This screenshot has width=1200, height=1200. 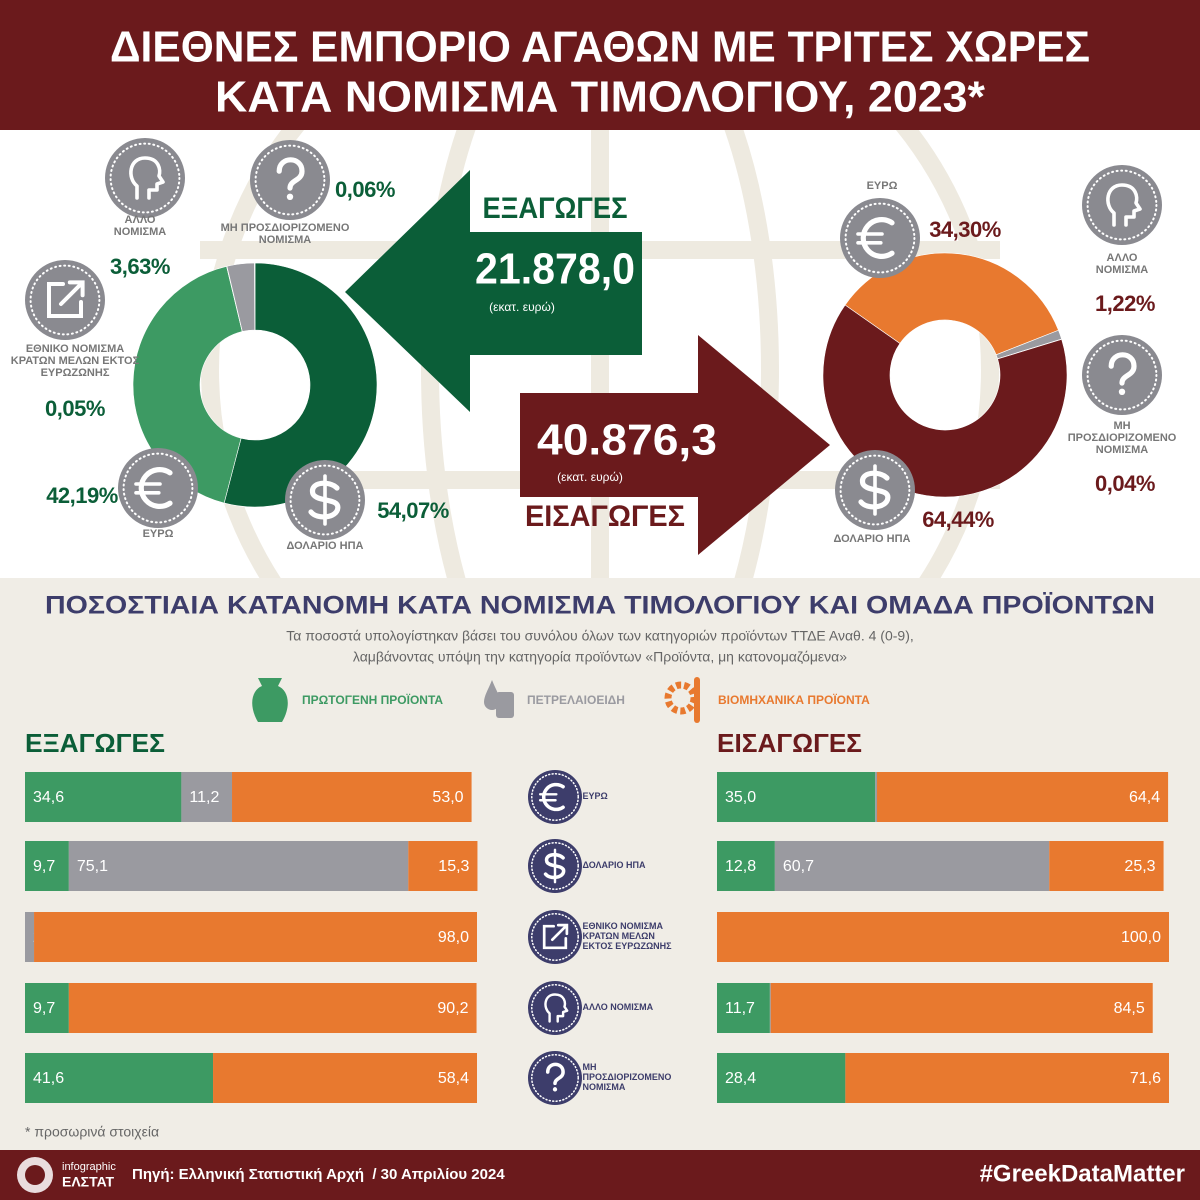 I want to click on logo, so click(x=35, y=1175).